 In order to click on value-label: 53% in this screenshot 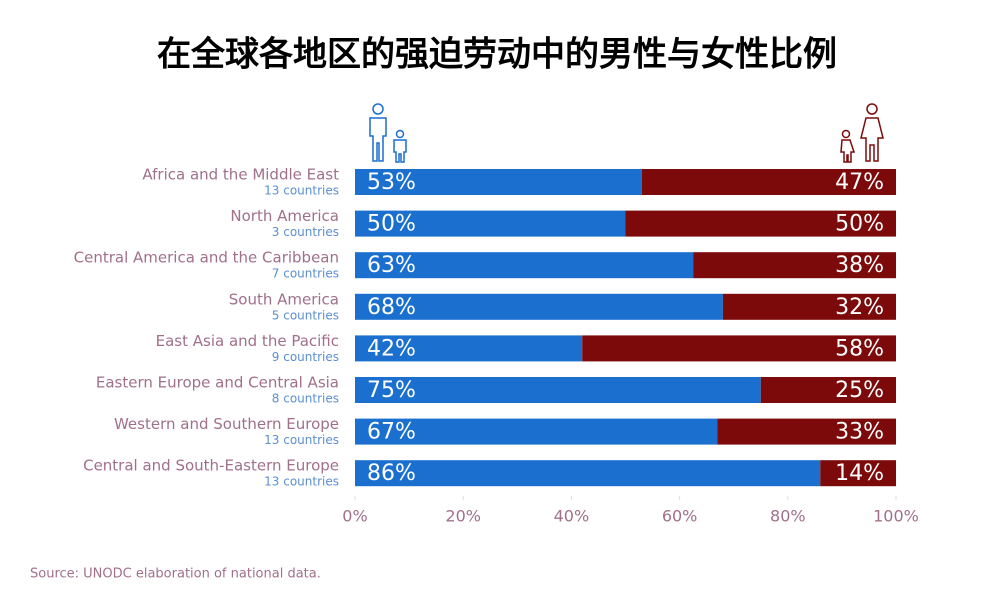, I will do `click(391, 182)`.